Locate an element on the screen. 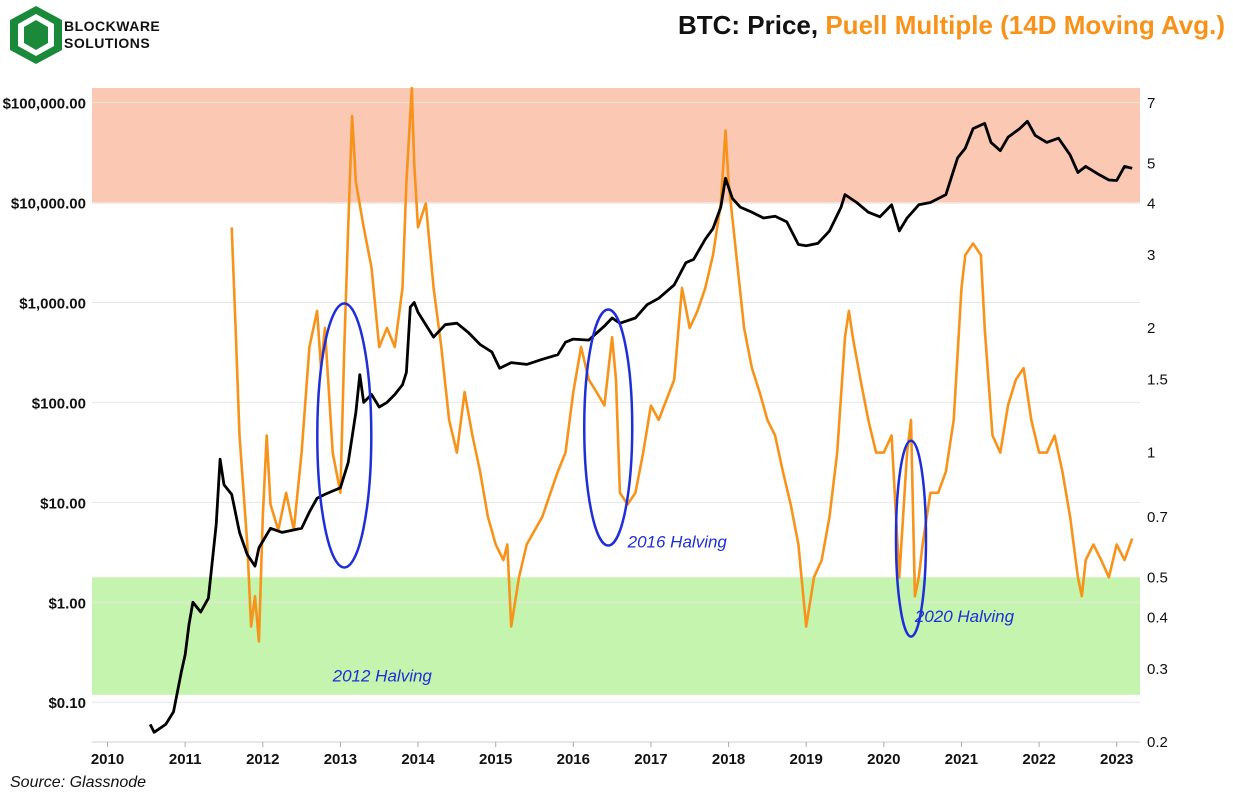 The height and width of the screenshot is (800, 1233). right-tick-label: 5 is located at coordinates (1151, 163).